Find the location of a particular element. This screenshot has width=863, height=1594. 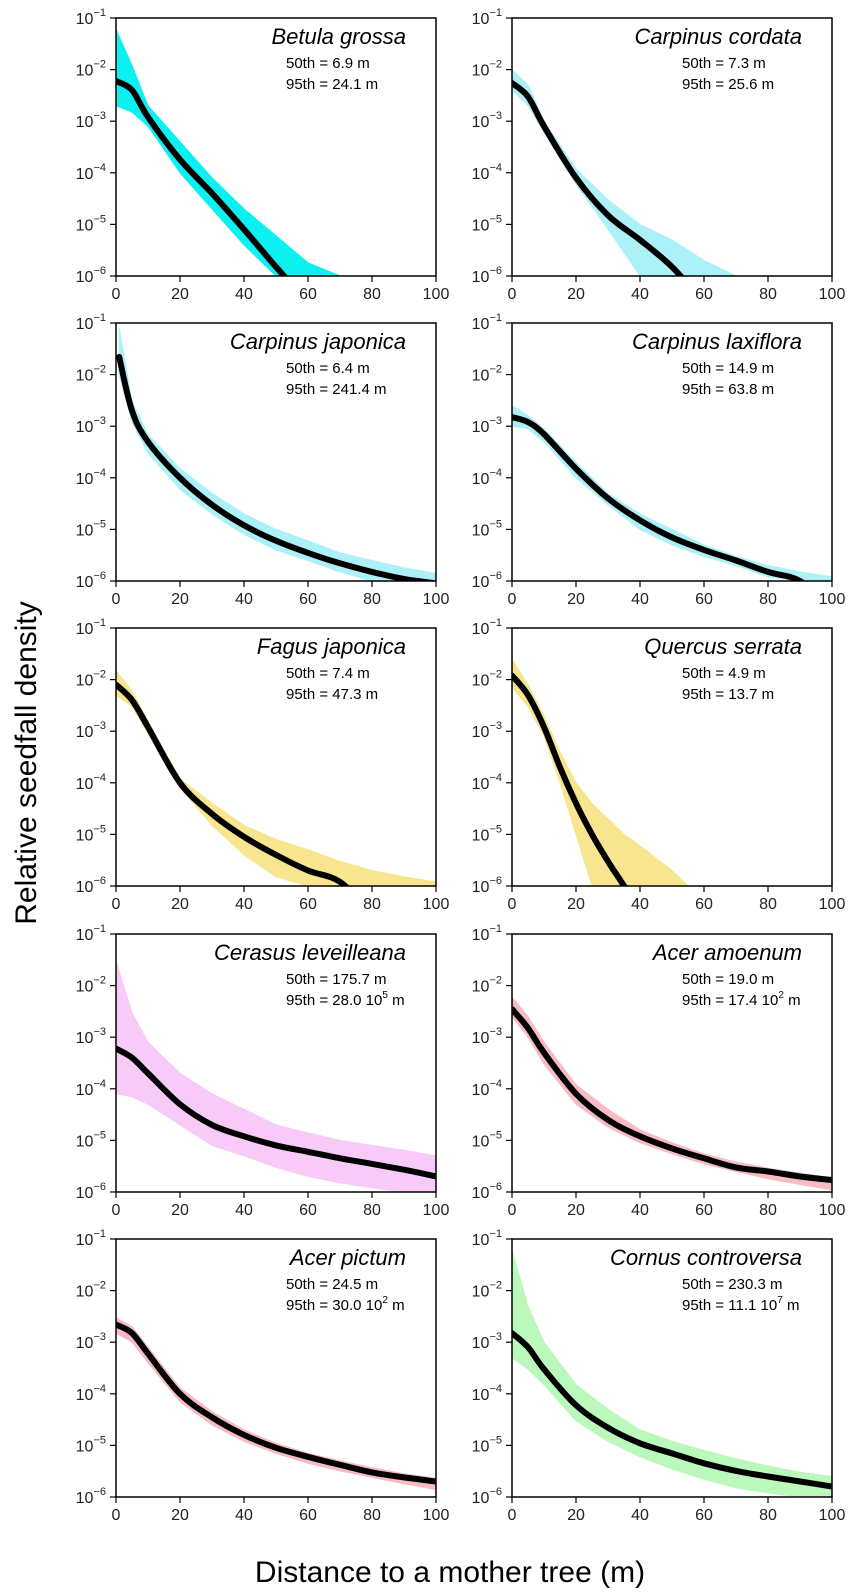

stat-95th: 95th = 63.8 m is located at coordinates (728, 389).